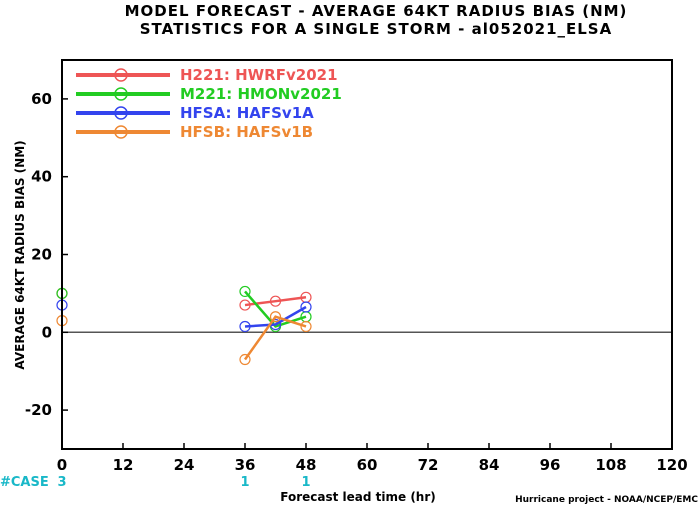 The width and height of the screenshot is (700, 506). What do you see at coordinates (261, 94) in the screenshot?
I see `legend-label: M221: HMONv2021` at bounding box center [261, 94].